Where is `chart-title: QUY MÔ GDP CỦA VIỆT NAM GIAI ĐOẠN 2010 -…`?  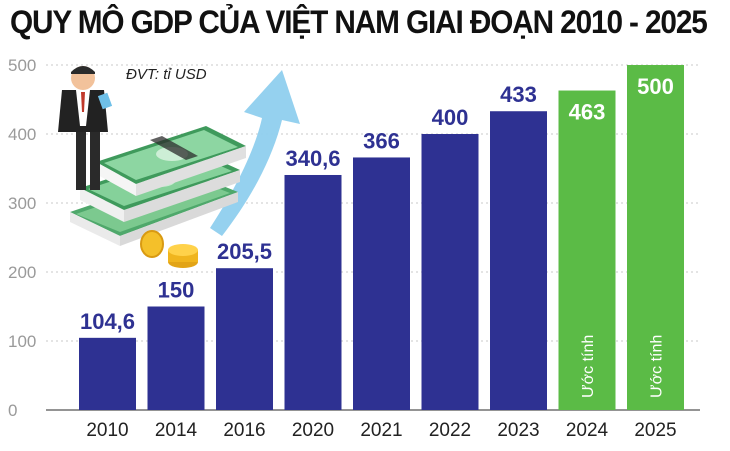 chart-title: QUY MÔ GDP CỦA VIỆT NAM GIAI ĐOẠN 2010 -… is located at coordinates (359, 22).